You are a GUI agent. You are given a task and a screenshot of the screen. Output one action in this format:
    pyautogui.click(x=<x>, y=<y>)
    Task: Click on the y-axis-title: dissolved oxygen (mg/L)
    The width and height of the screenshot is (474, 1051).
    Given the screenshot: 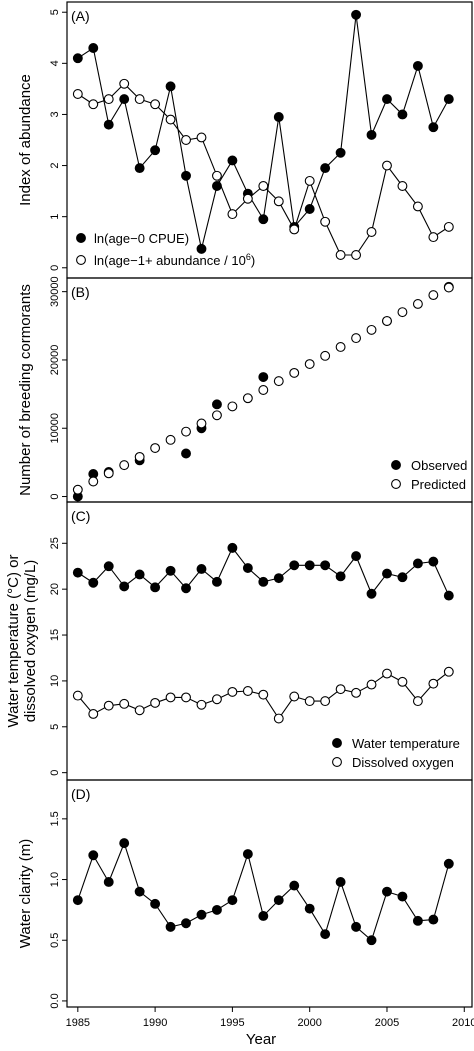 What is the action you would take?
    pyautogui.click(x=30, y=641)
    